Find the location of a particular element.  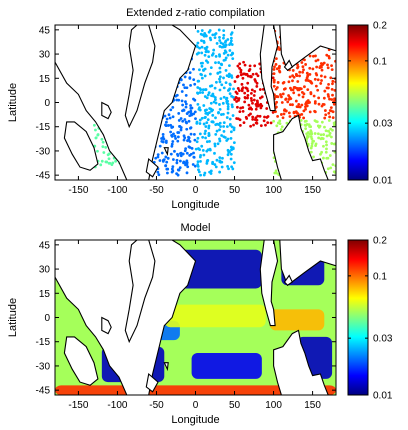

x-axis-label: Longitude is located at coordinates (195, 205).